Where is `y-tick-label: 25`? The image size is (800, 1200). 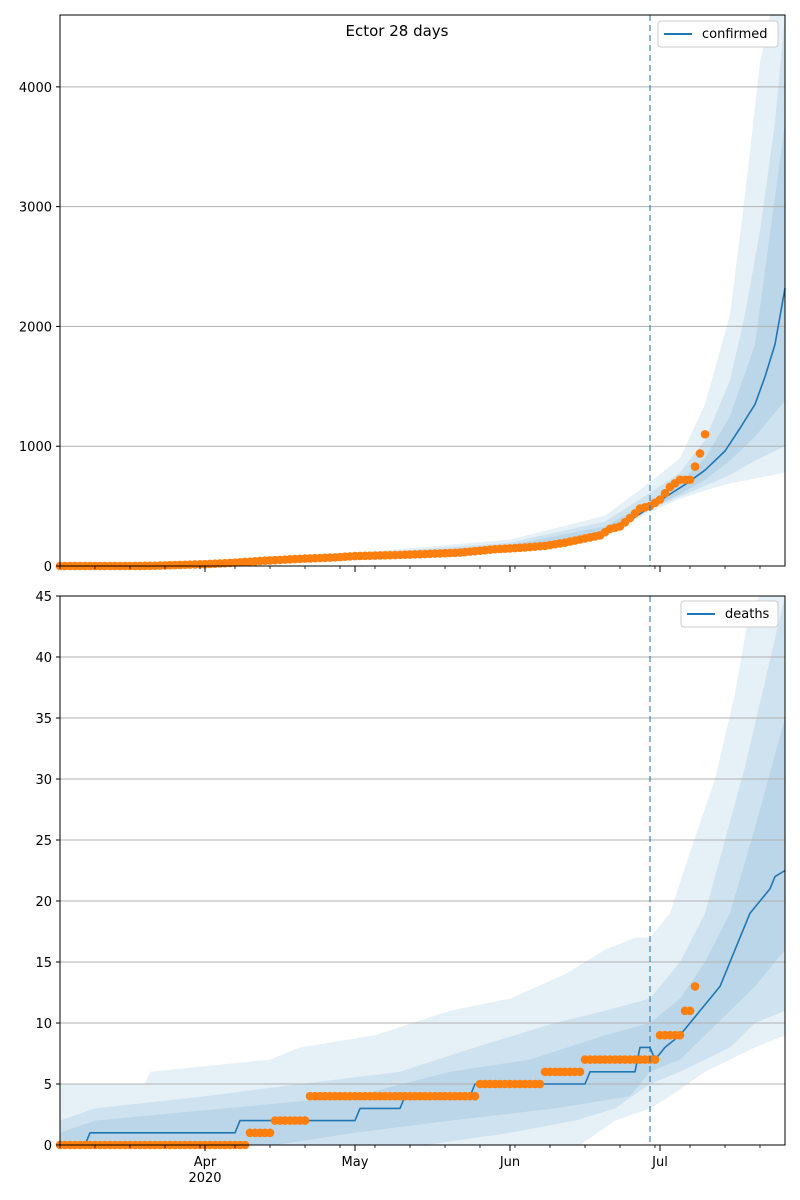
y-tick-label: 25 is located at coordinates (43, 841).